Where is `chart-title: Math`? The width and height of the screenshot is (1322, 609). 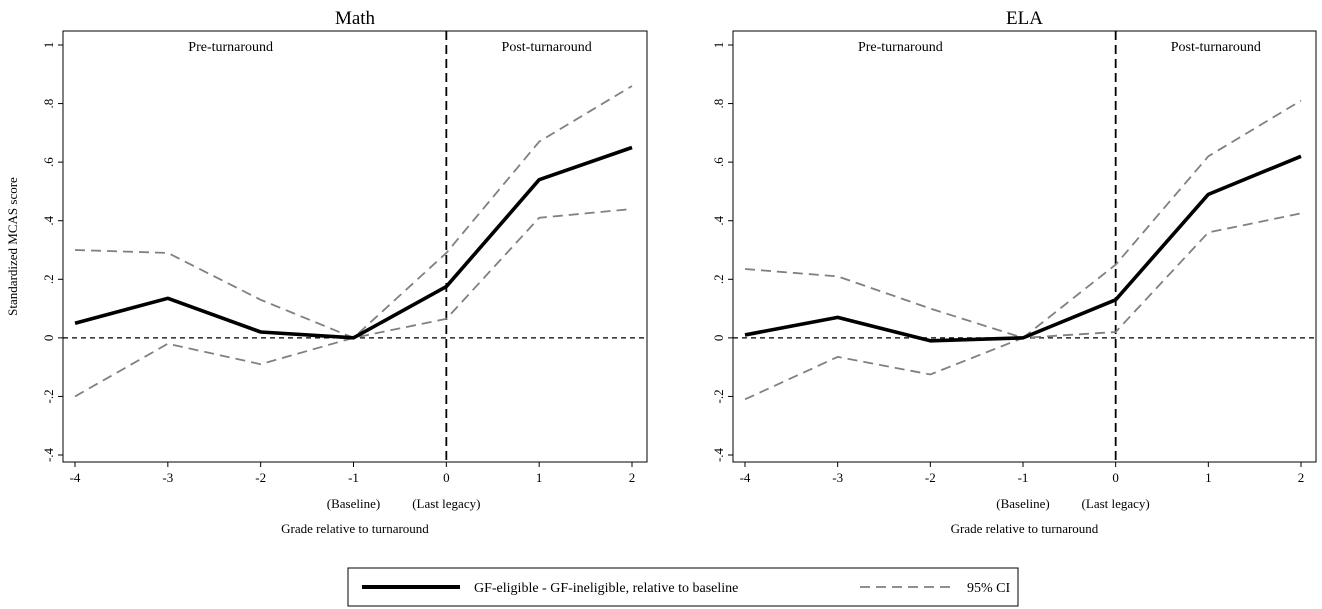
chart-title: Math is located at coordinates (355, 18).